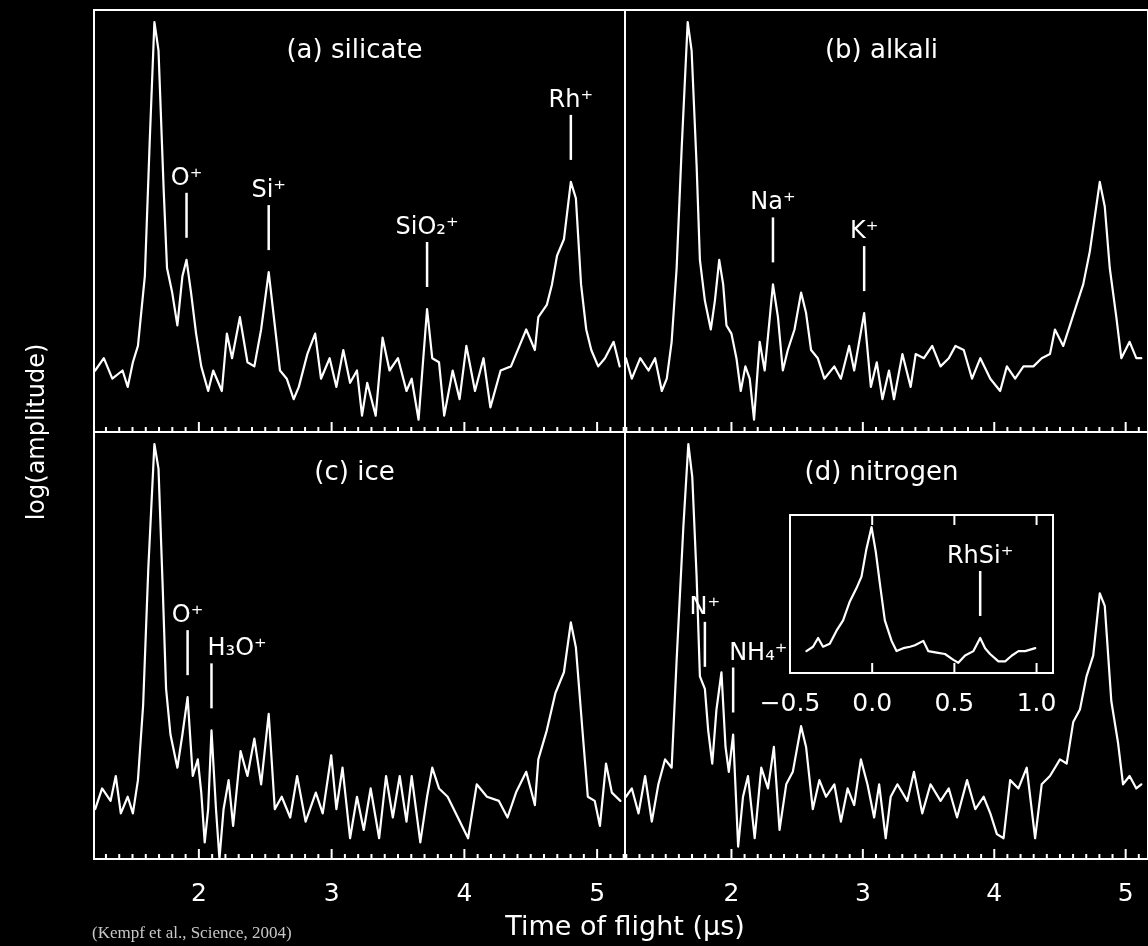 Image resolution: width=1148 pixels, height=946 pixels. Describe the element at coordinates (872, 702) in the screenshot. I see `x-tick-label: 0.0` at that location.